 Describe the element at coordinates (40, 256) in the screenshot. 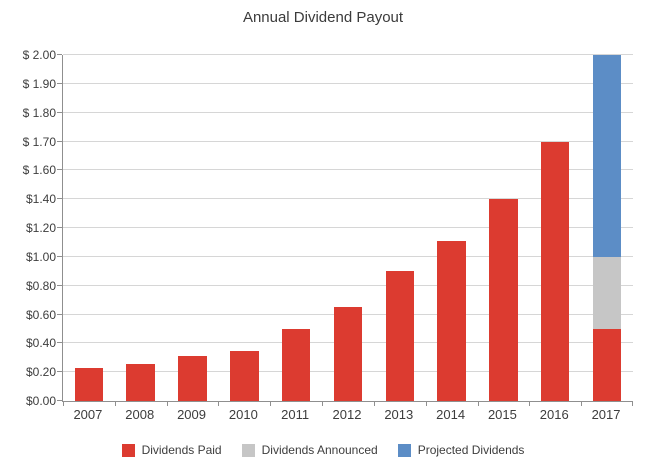

I see `y-axis-label: $1.00` at that location.